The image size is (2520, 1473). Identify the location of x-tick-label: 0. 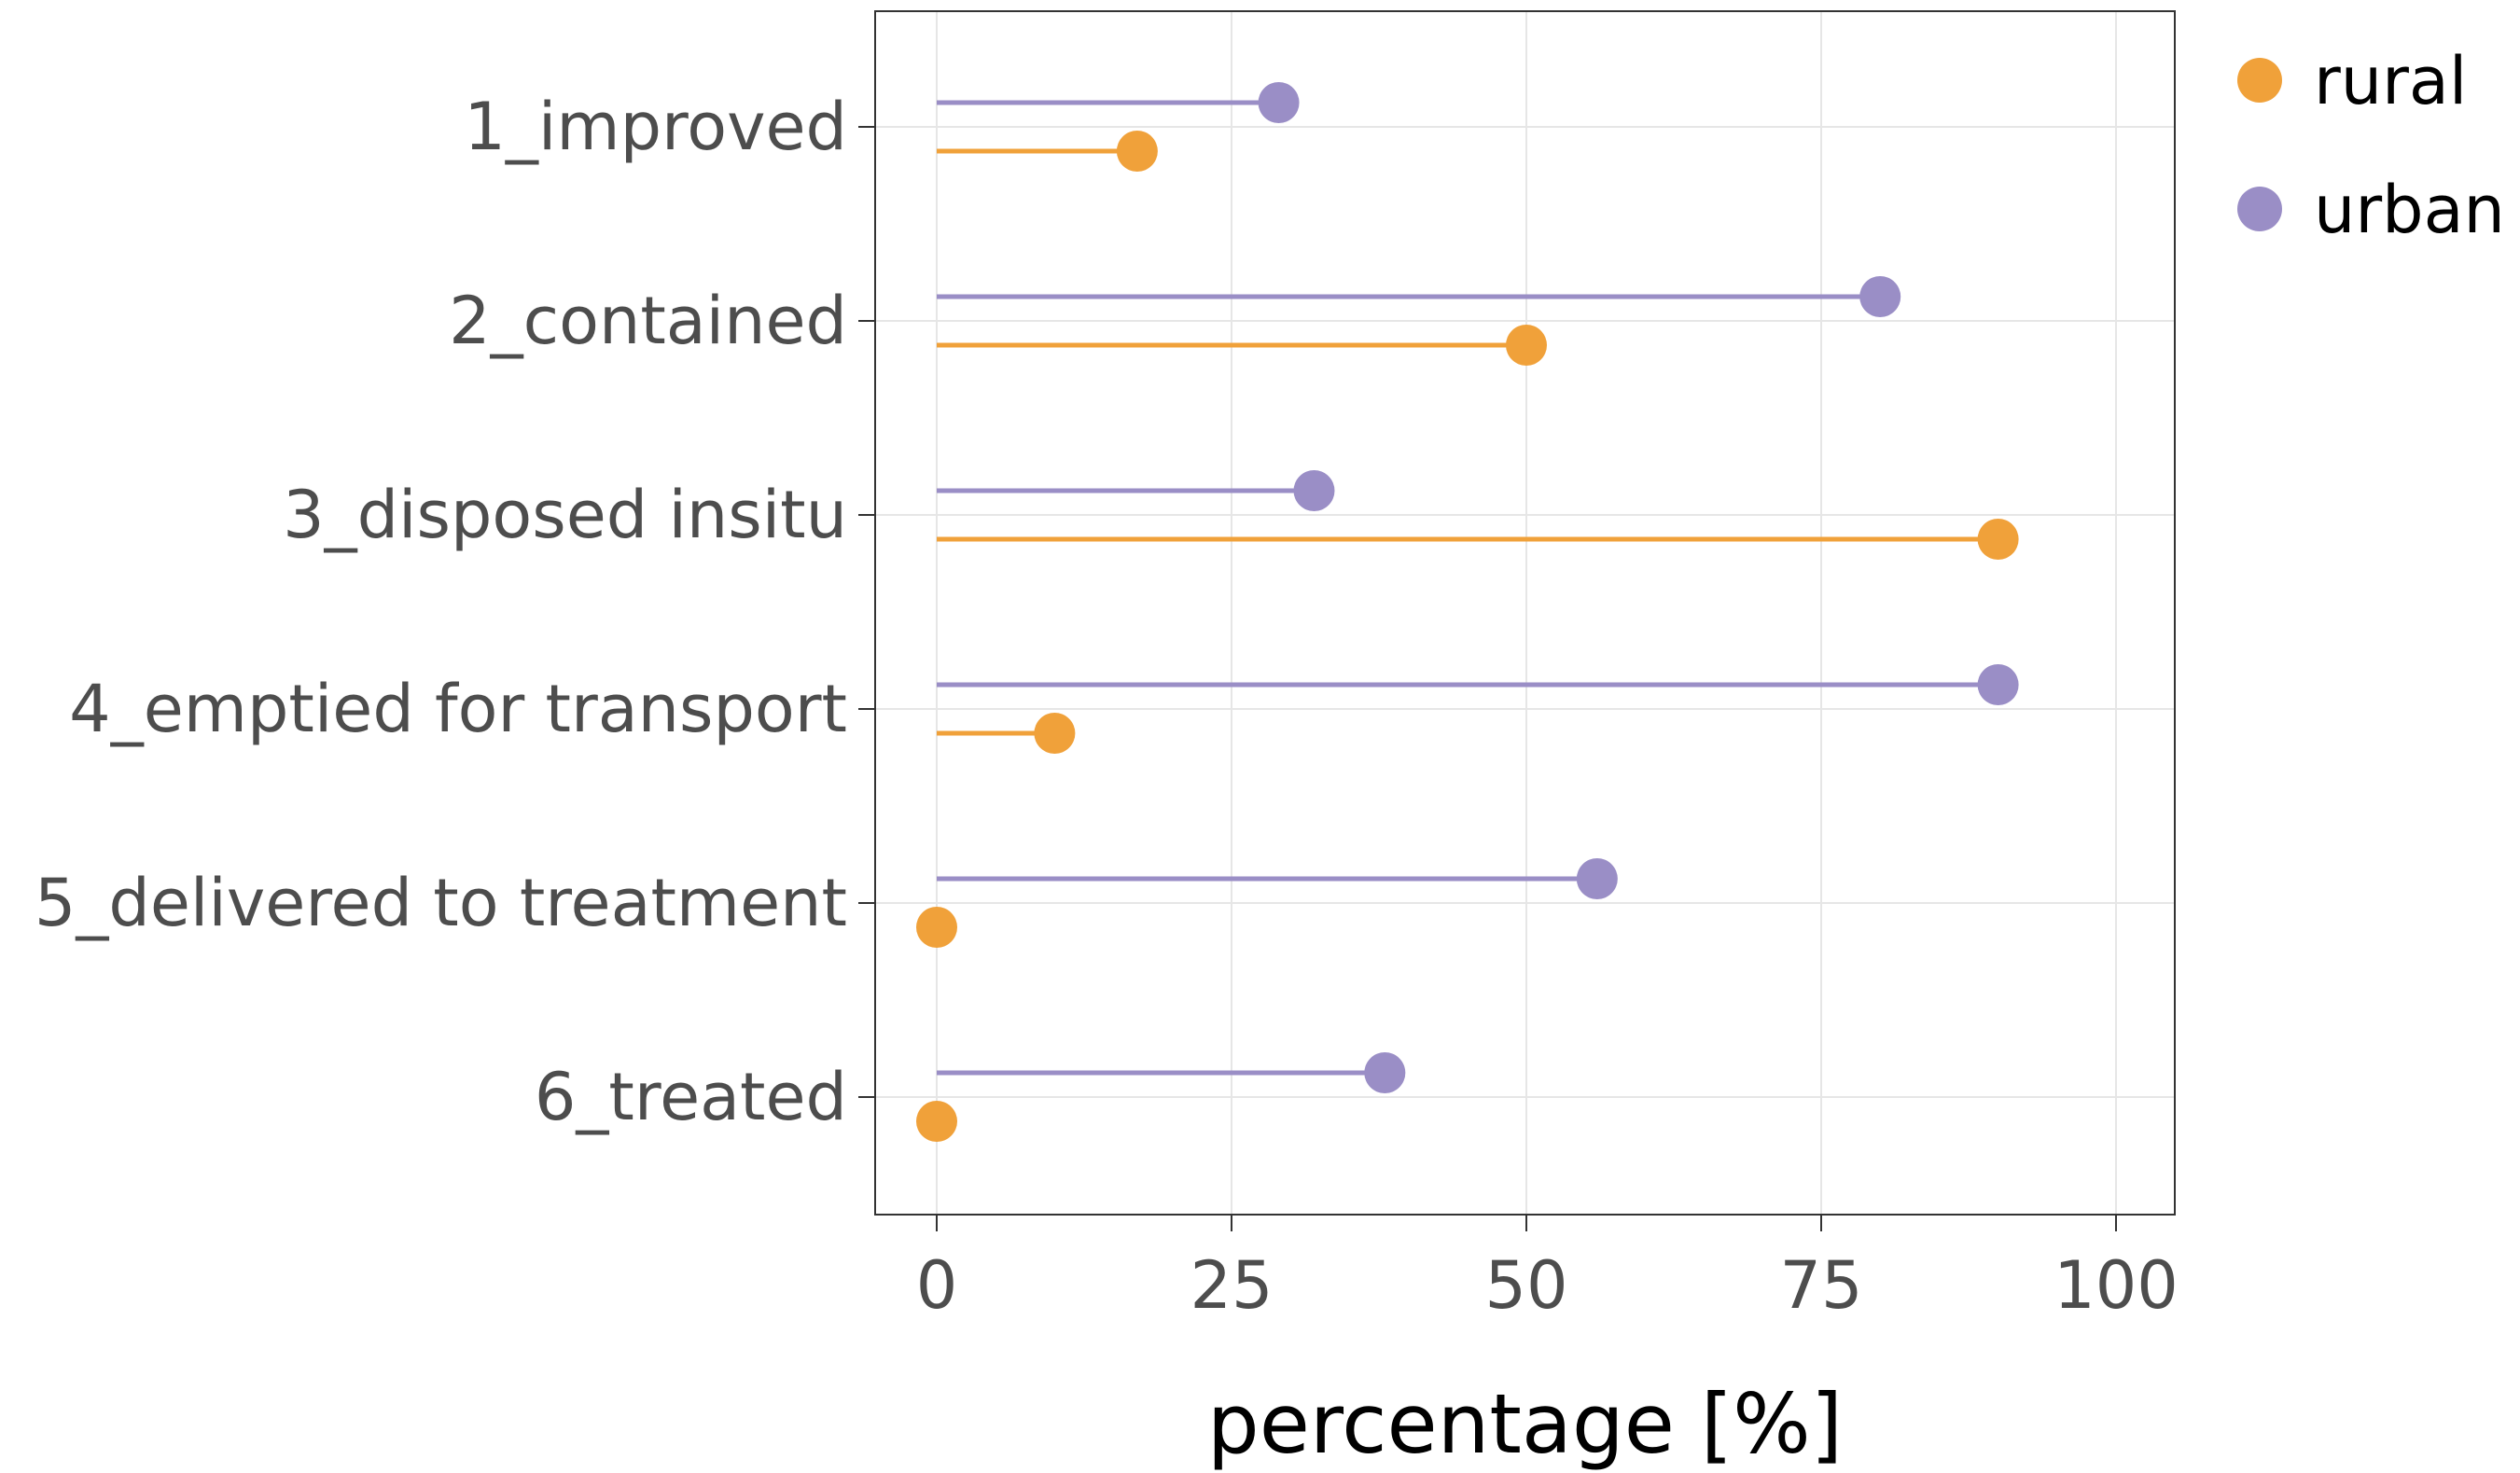
(937, 1285).